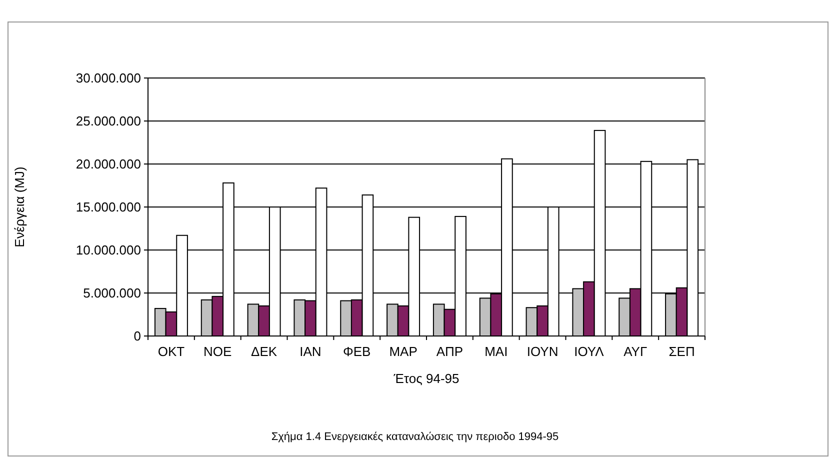 The height and width of the screenshot is (464, 830). I want to click on x-tick-label: ΦΕΒ, so click(357, 351).